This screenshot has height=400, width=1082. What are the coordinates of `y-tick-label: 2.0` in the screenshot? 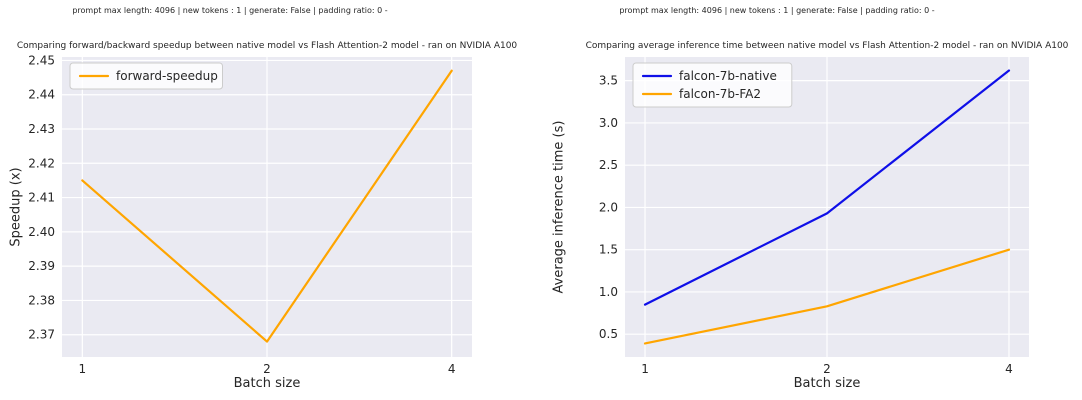 It's located at (608, 207).